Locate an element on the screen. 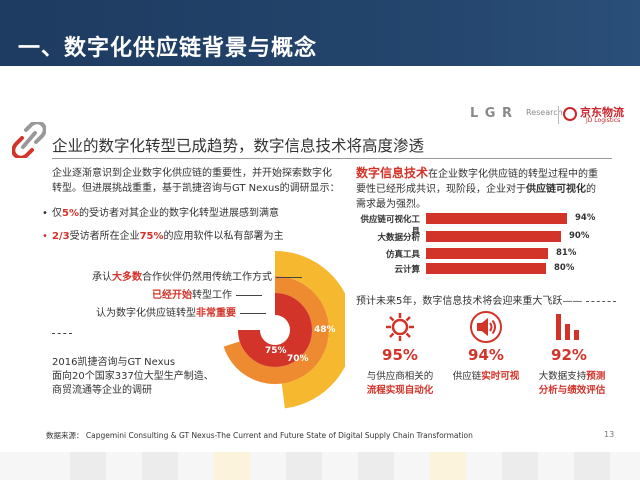 The height and width of the screenshot is (480, 640). bar-category-label: 供应链可视化工具 is located at coordinates (390, 226).